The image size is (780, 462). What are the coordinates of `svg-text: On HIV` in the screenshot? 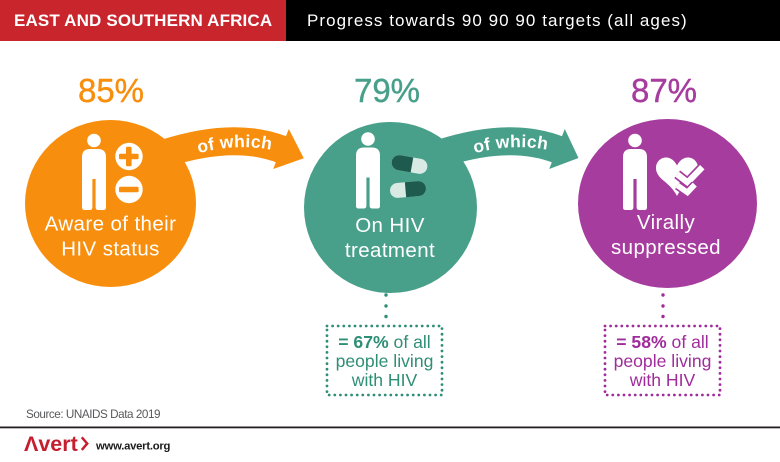 It's located at (390, 225).